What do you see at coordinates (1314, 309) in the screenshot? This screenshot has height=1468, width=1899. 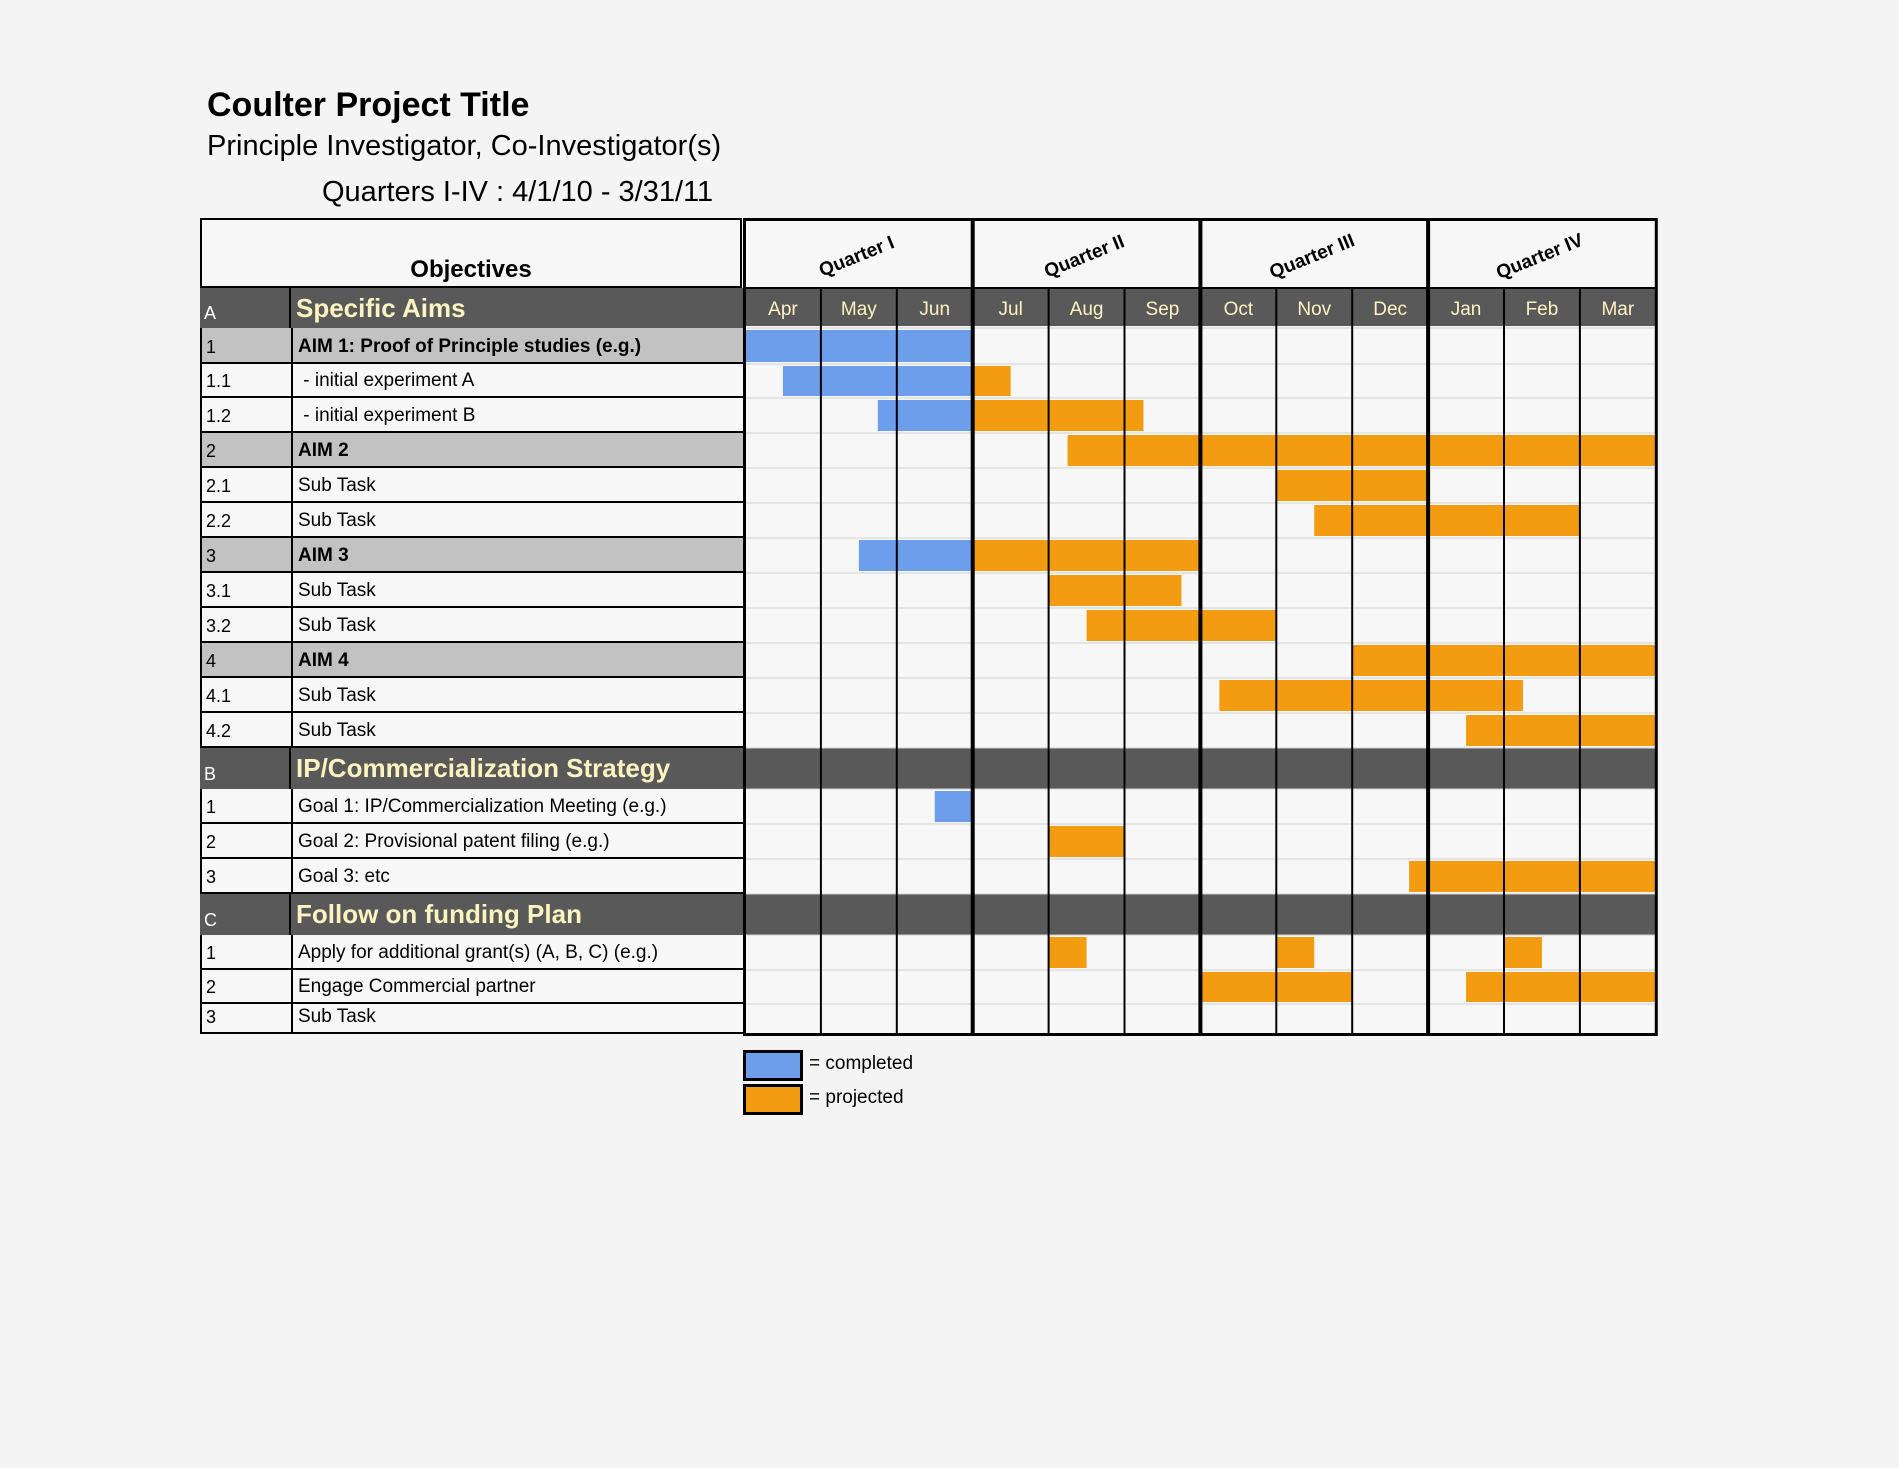 I see `month-label: Nov` at bounding box center [1314, 309].